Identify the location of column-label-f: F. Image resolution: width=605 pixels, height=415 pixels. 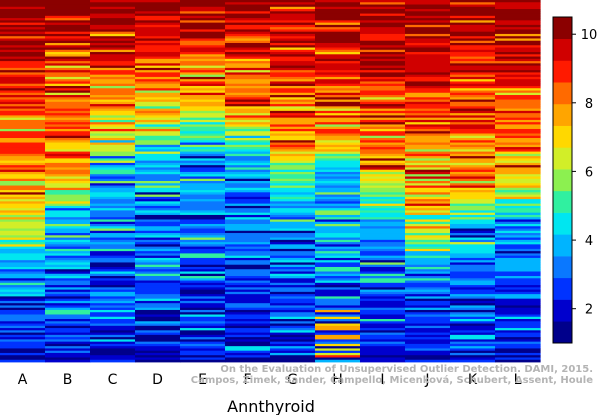
(247, 380).